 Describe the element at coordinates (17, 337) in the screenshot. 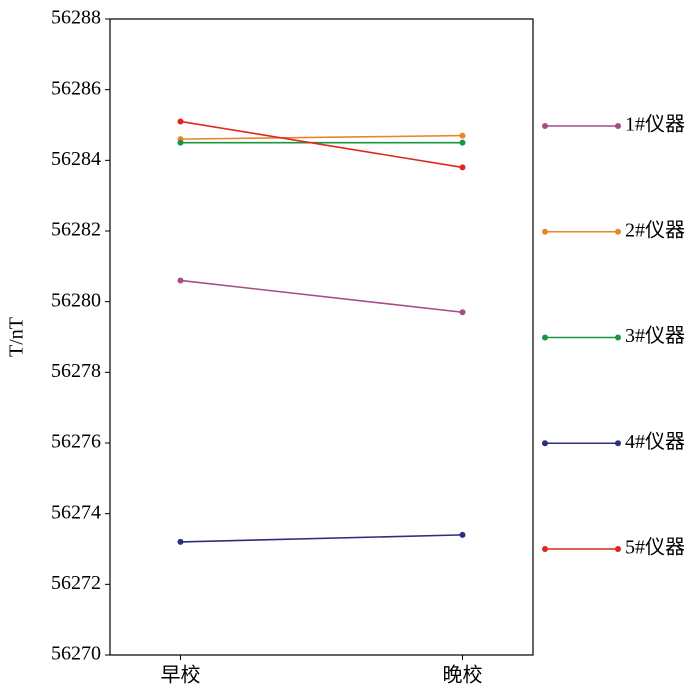

I see `y-axis-label: T/nT` at that location.